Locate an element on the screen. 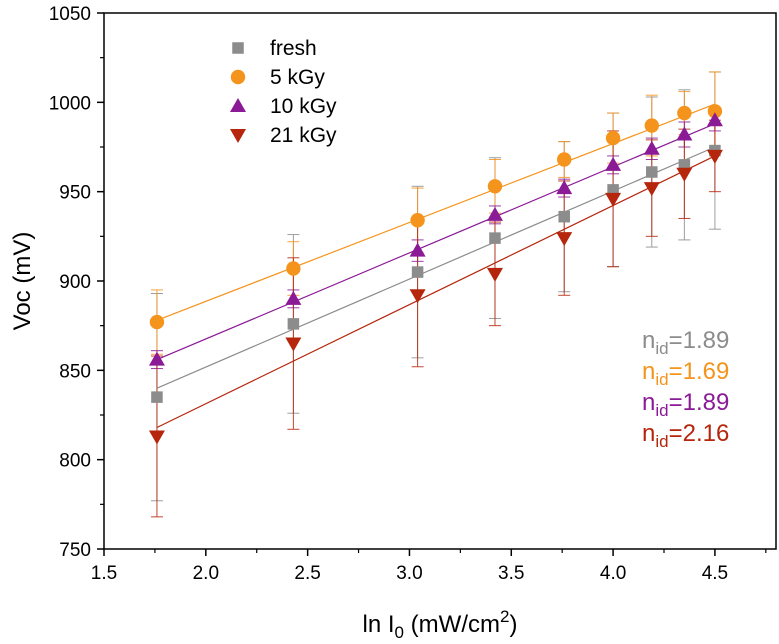  x-tick-label: 3.5 is located at coordinates (511, 573).